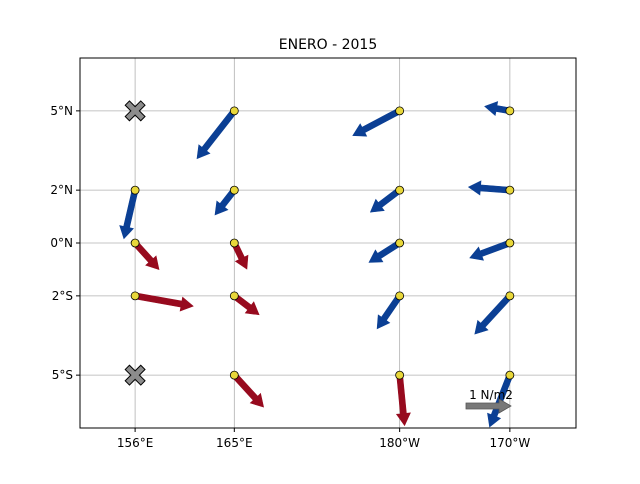  Describe the element at coordinates (61, 243) in the screenshot. I see `y-tick-label: 0°N` at that location.